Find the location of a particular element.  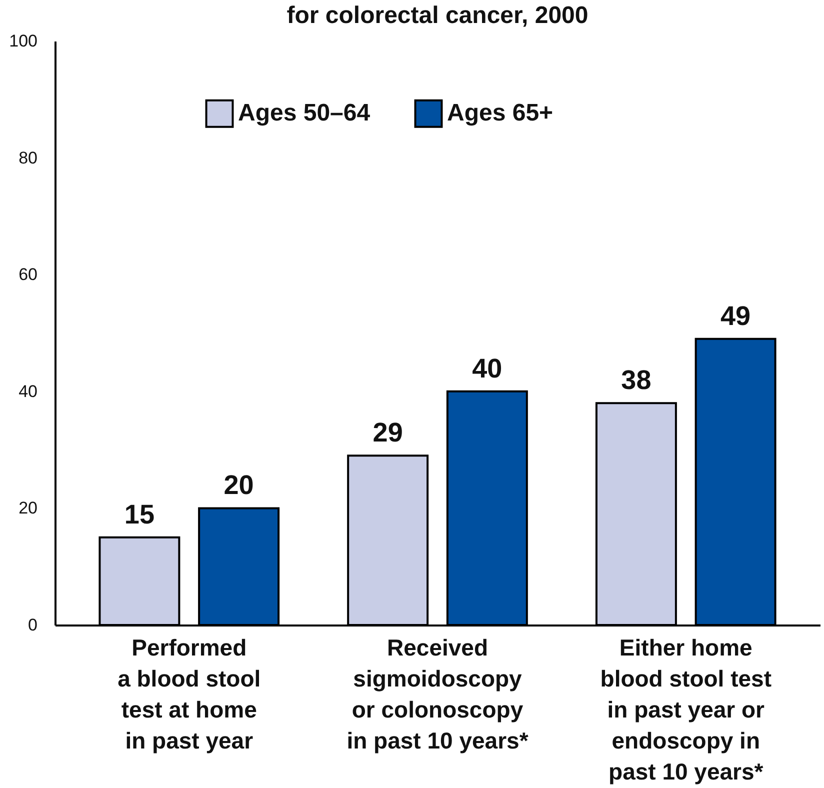

legend-label: Ages 50–64 is located at coordinates (304, 113).